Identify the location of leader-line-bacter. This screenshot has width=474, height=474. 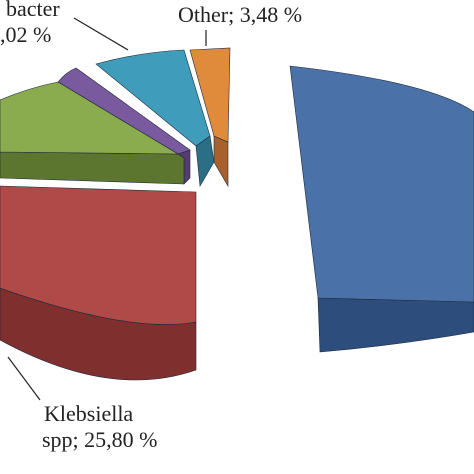
(101, 34).